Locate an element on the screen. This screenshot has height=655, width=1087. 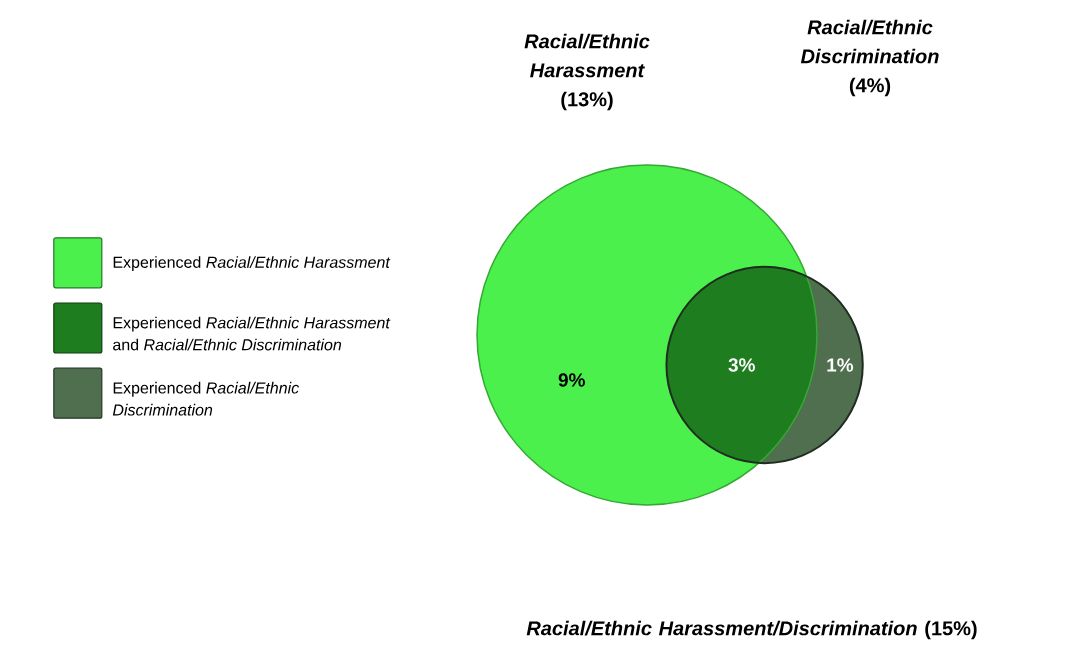
text: Racial/Ethnic Harassment (13%) is located at coordinates (587, 72).